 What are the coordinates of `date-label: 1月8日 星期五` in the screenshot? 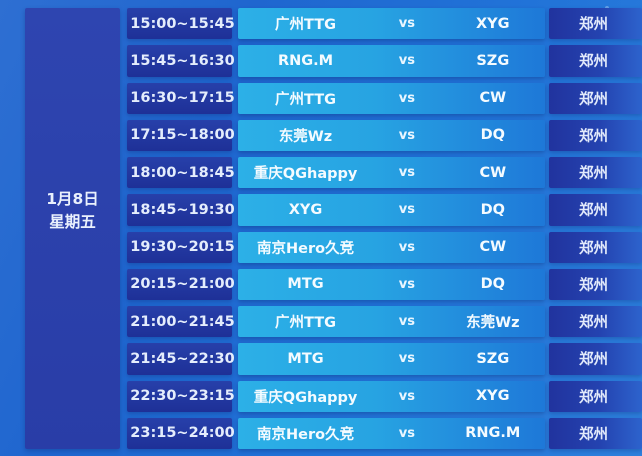 It's located at (72, 211).